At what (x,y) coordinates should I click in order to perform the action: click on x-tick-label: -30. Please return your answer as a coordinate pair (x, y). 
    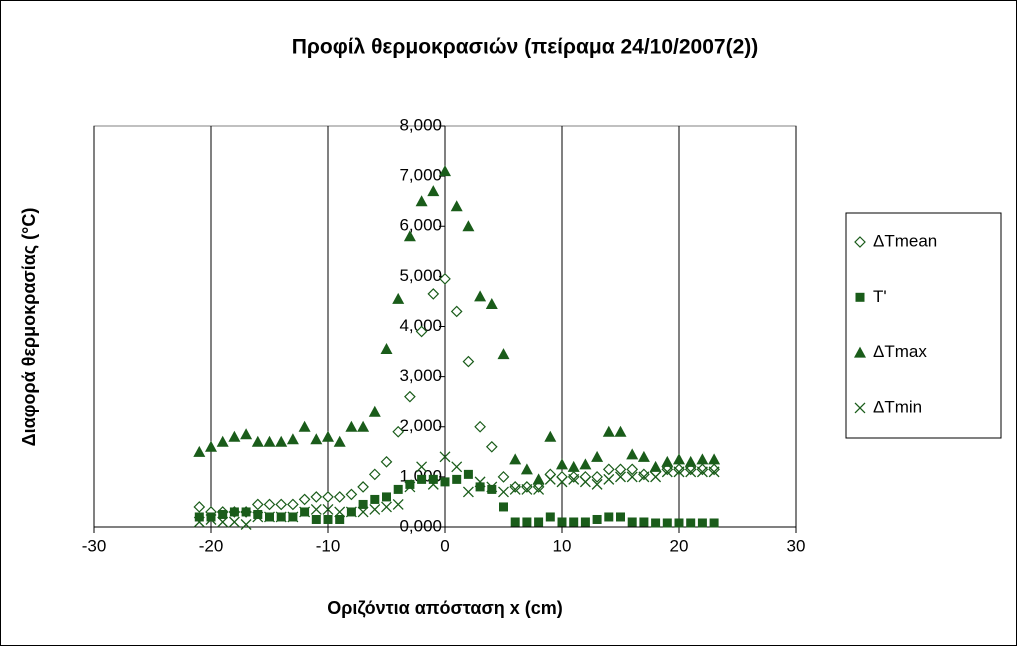
    Looking at the image, I should click on (94, 545).